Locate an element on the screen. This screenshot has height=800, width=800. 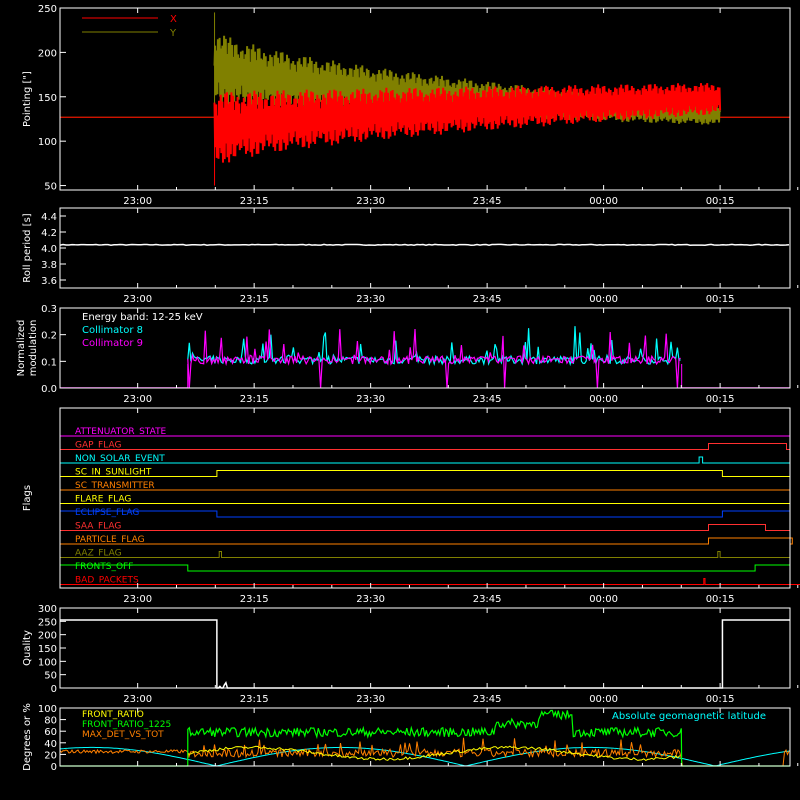
legend-label-collimator-8: Collimator 8 is located at coordinates (112, 330).